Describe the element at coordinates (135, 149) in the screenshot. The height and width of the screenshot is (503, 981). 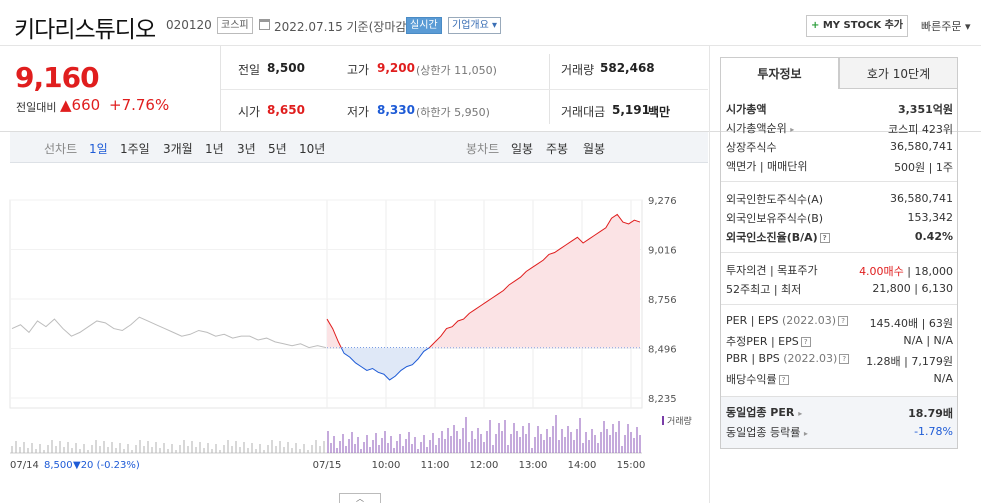
I see `period-1w: 1주일` at that location.